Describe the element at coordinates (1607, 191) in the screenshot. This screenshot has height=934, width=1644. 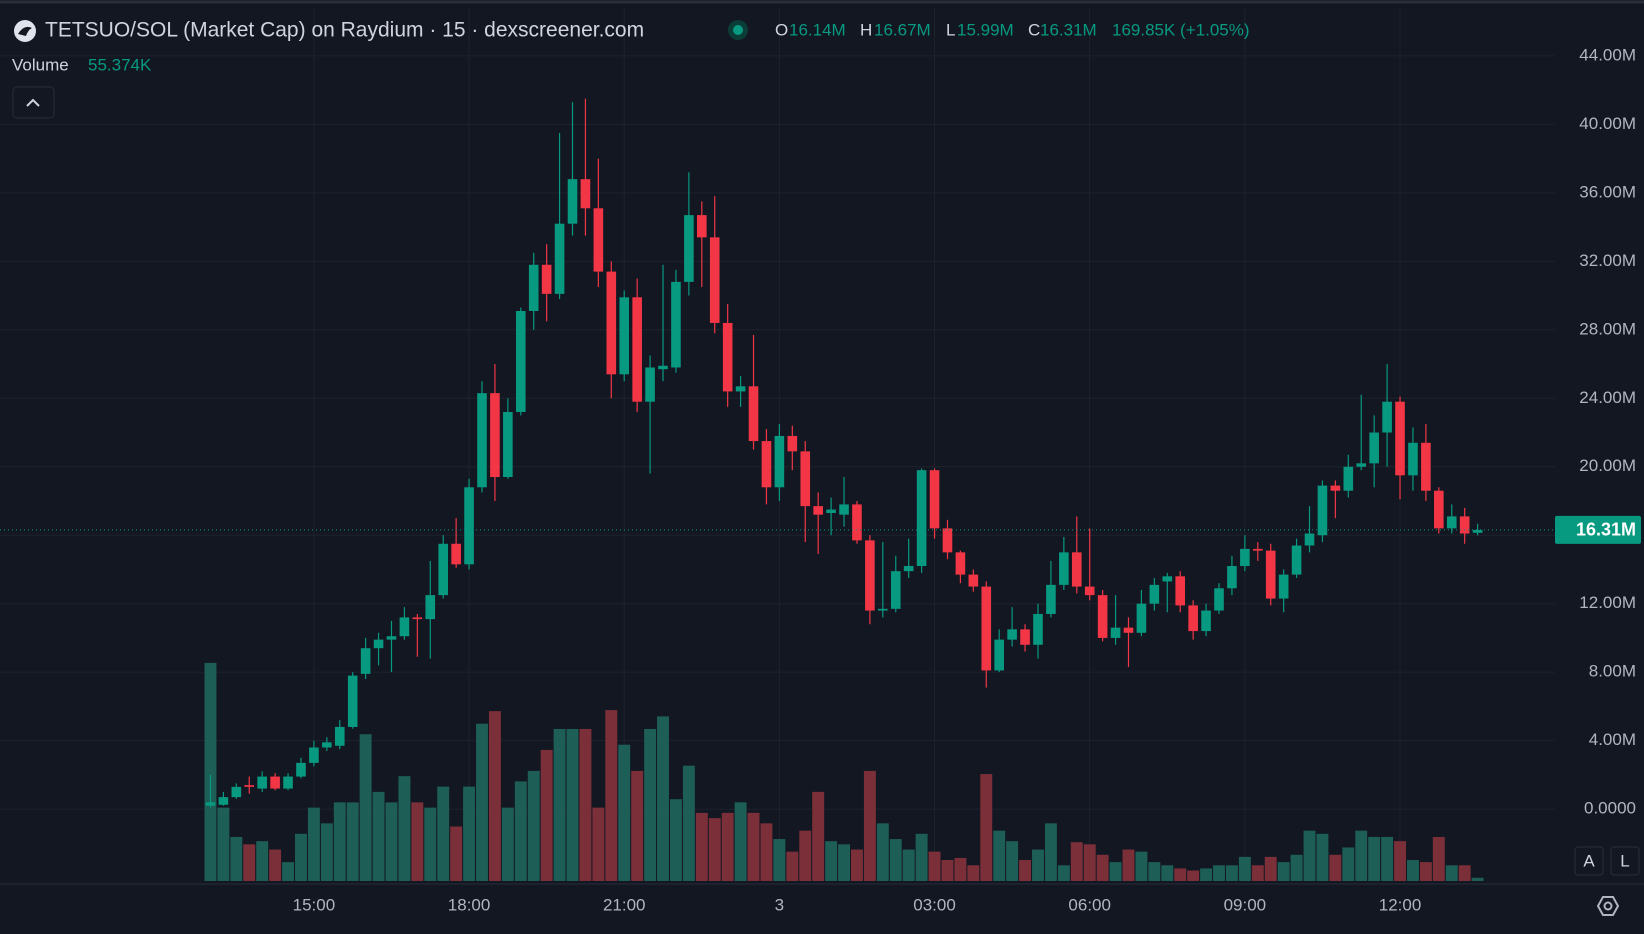
I see `y-tick-label: 36.00M` at that location.